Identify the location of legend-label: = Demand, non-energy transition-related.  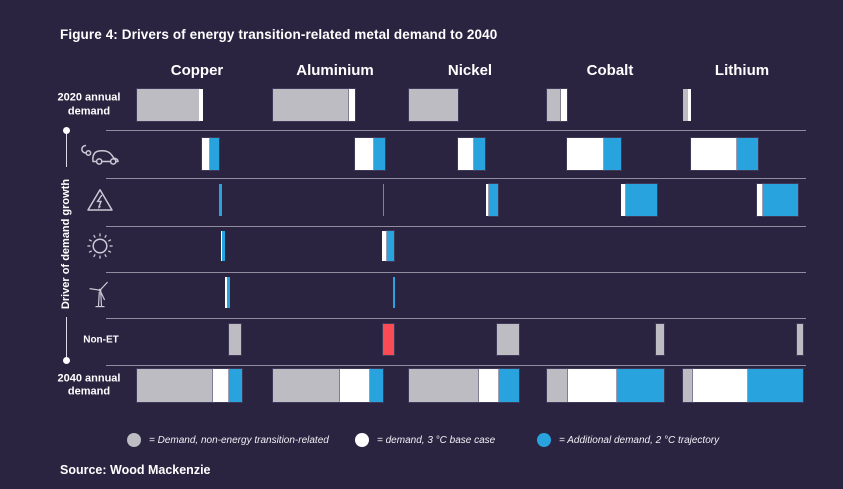
(239, 440).